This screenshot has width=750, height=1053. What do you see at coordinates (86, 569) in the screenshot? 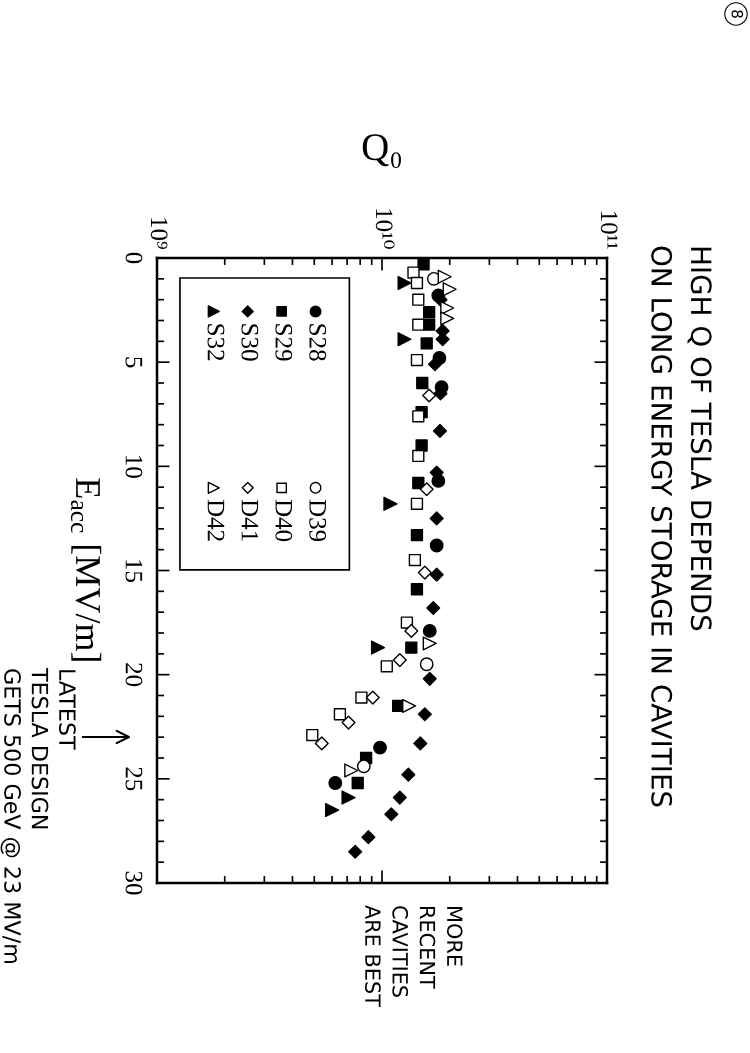
I see `y-axis-title: E$_{acc}$ [MV/m]` at bounding box center [86, 569].